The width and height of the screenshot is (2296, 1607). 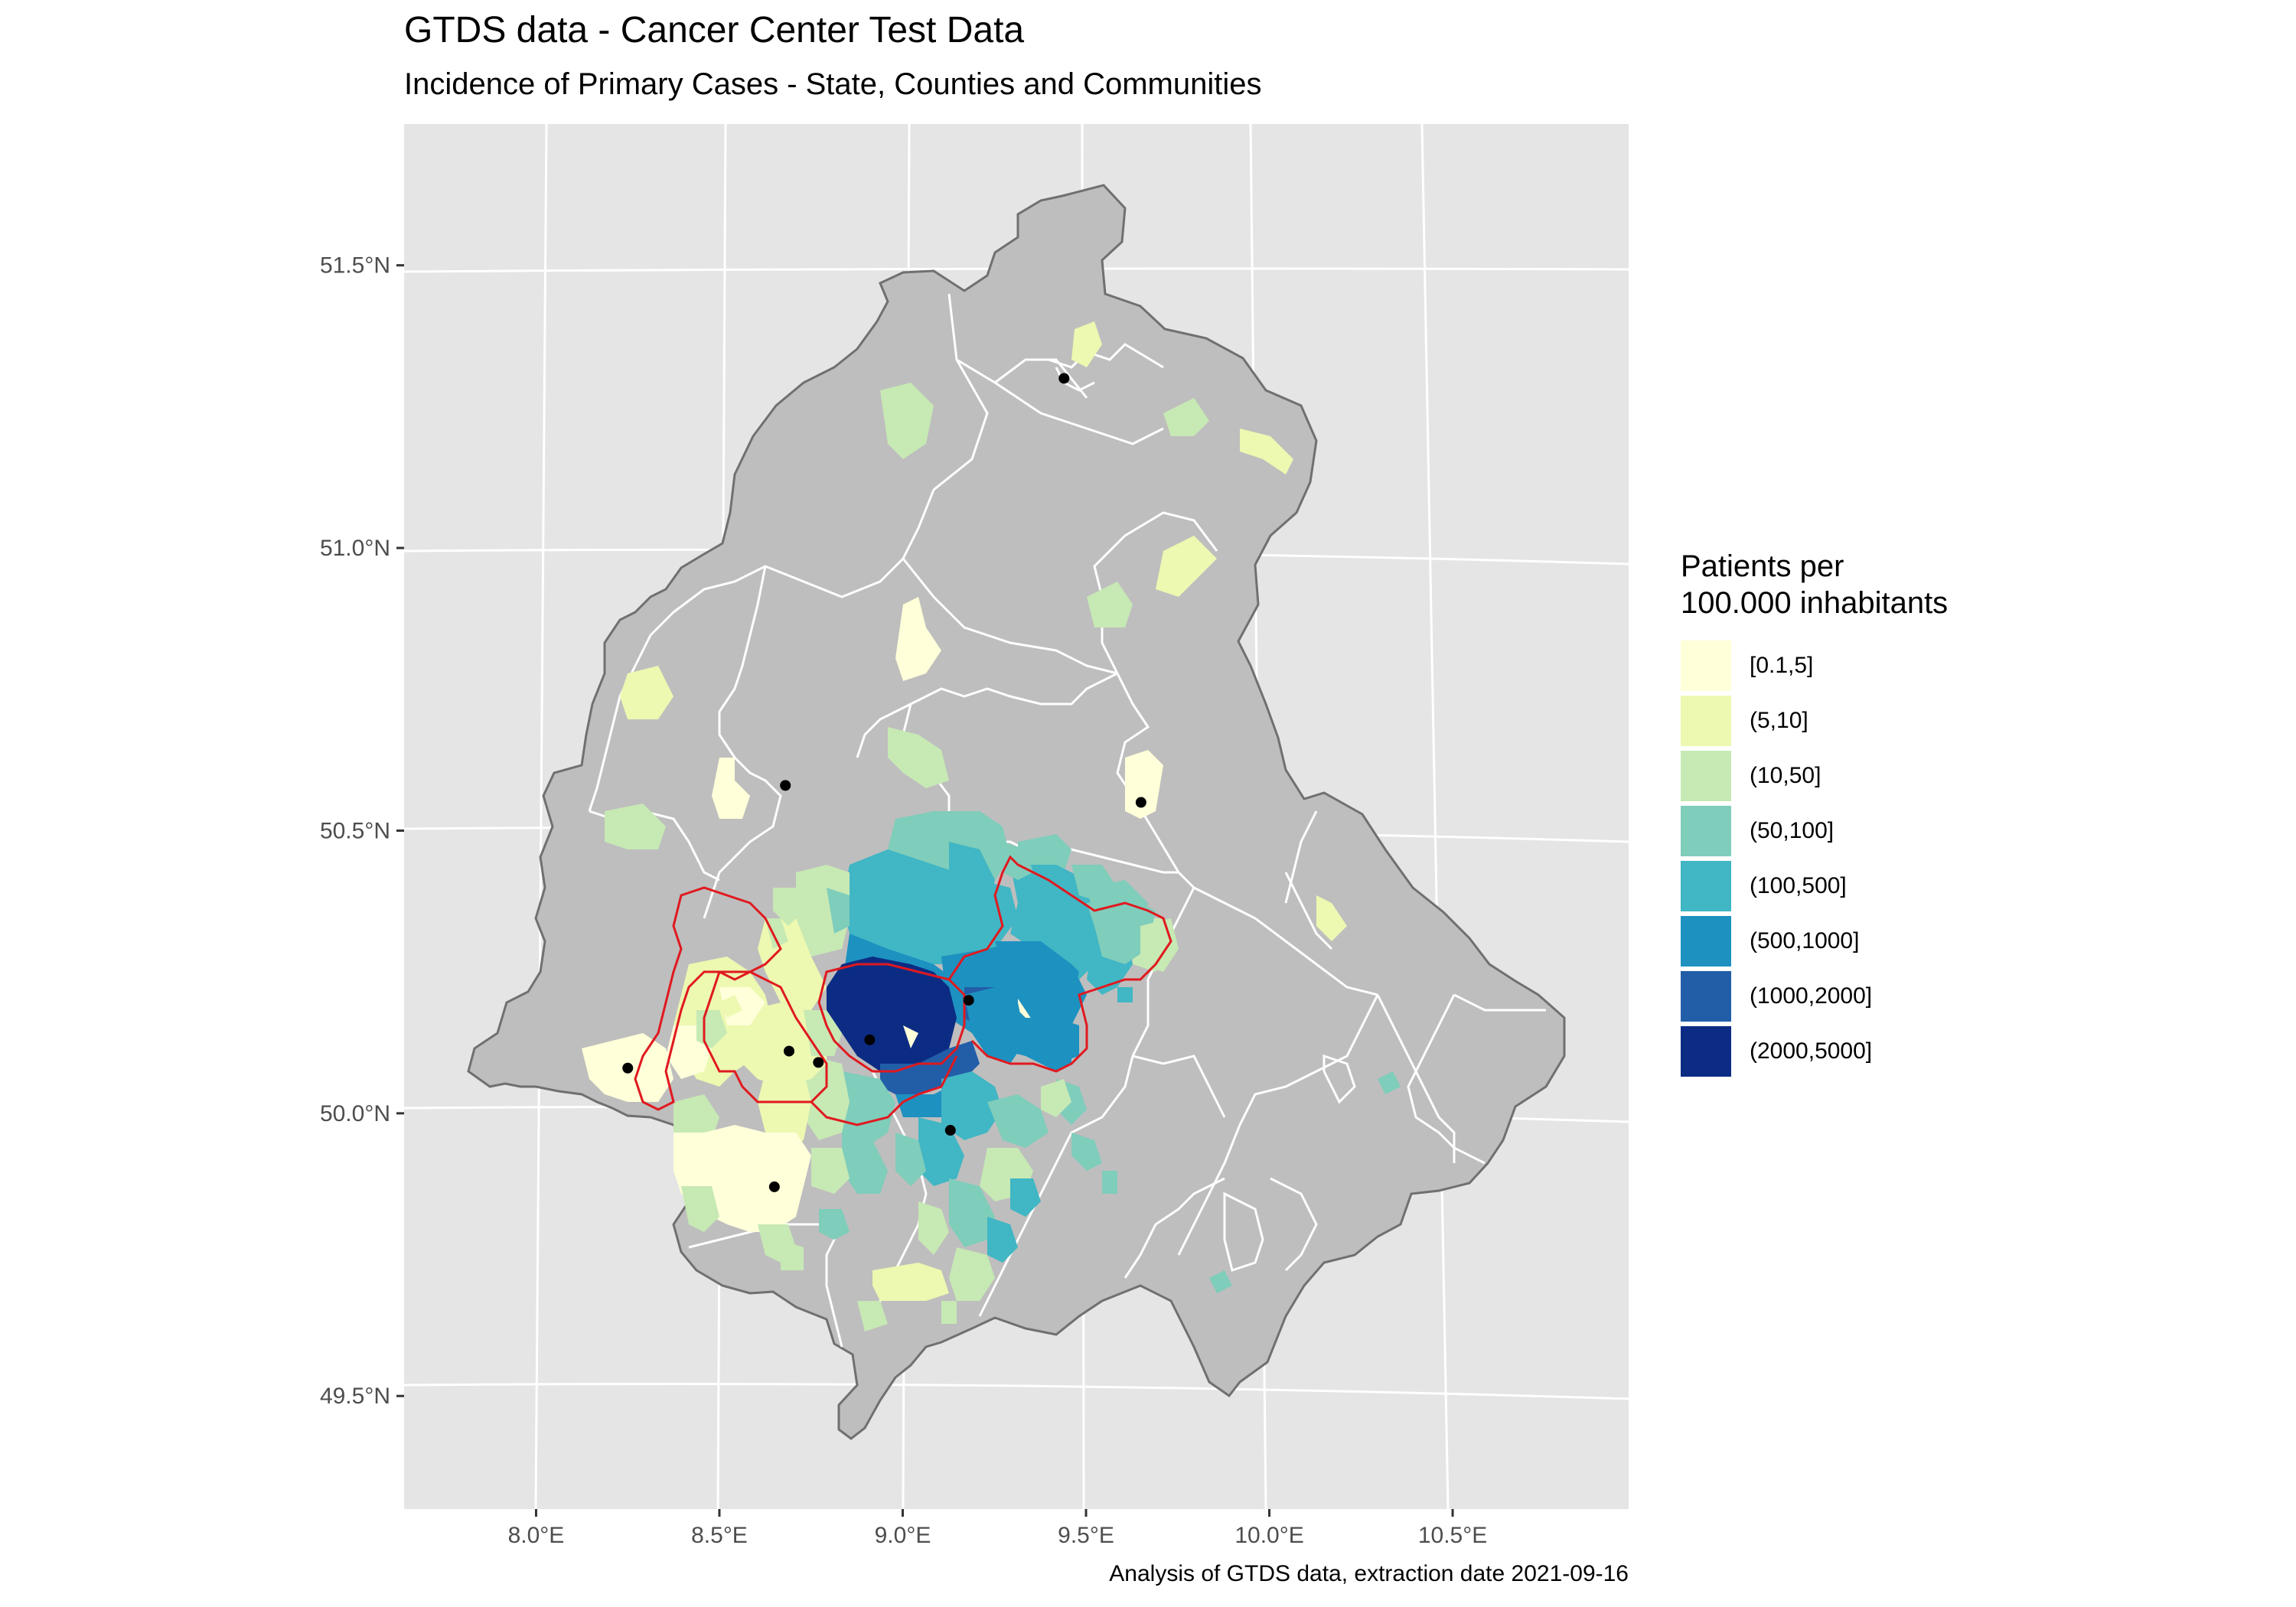 What do you see at coordinates (719, 1535) in the screenshot?
I see `x-tick-label: 8.5°E` at bounding box center [719, 1535].